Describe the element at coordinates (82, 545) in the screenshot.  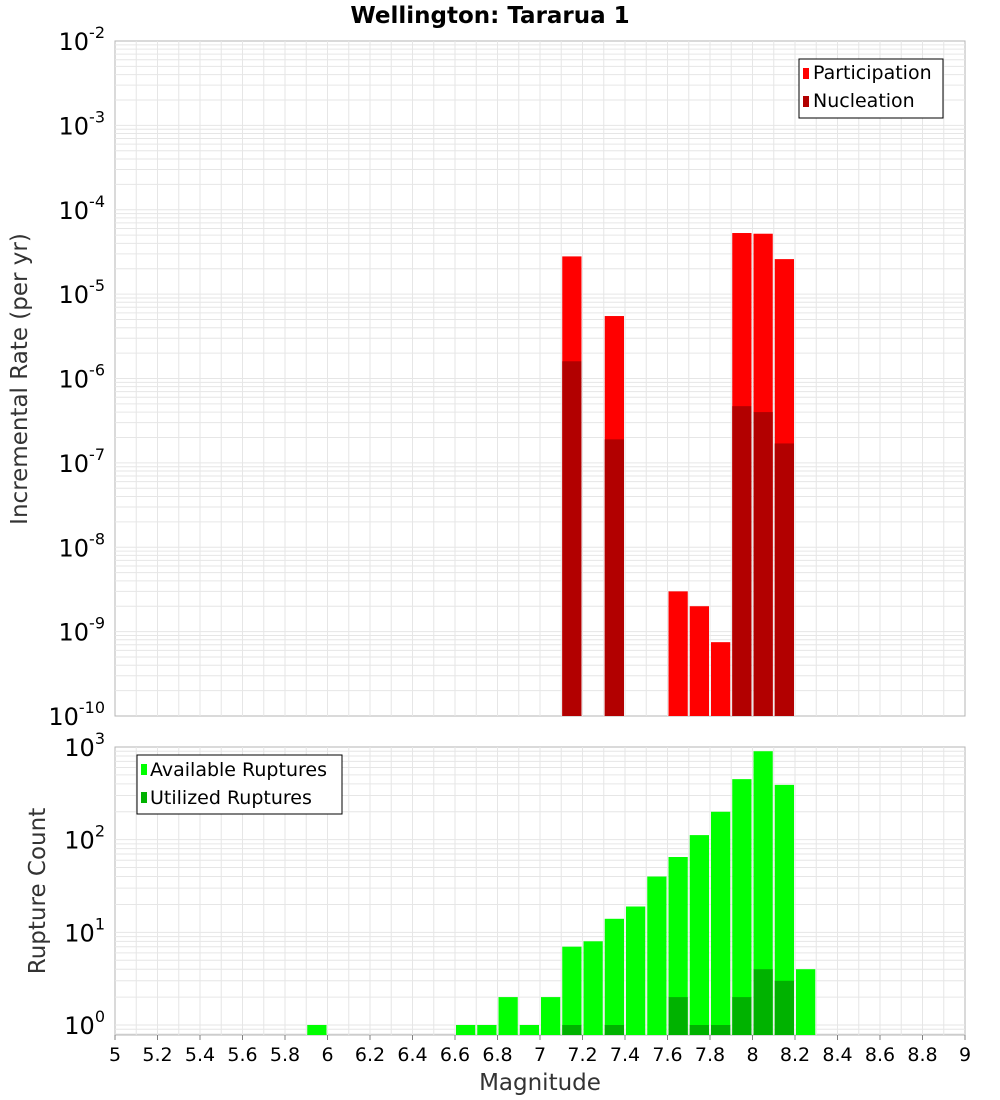
I see `y-tick-label: 10⁻⁸` at that location.